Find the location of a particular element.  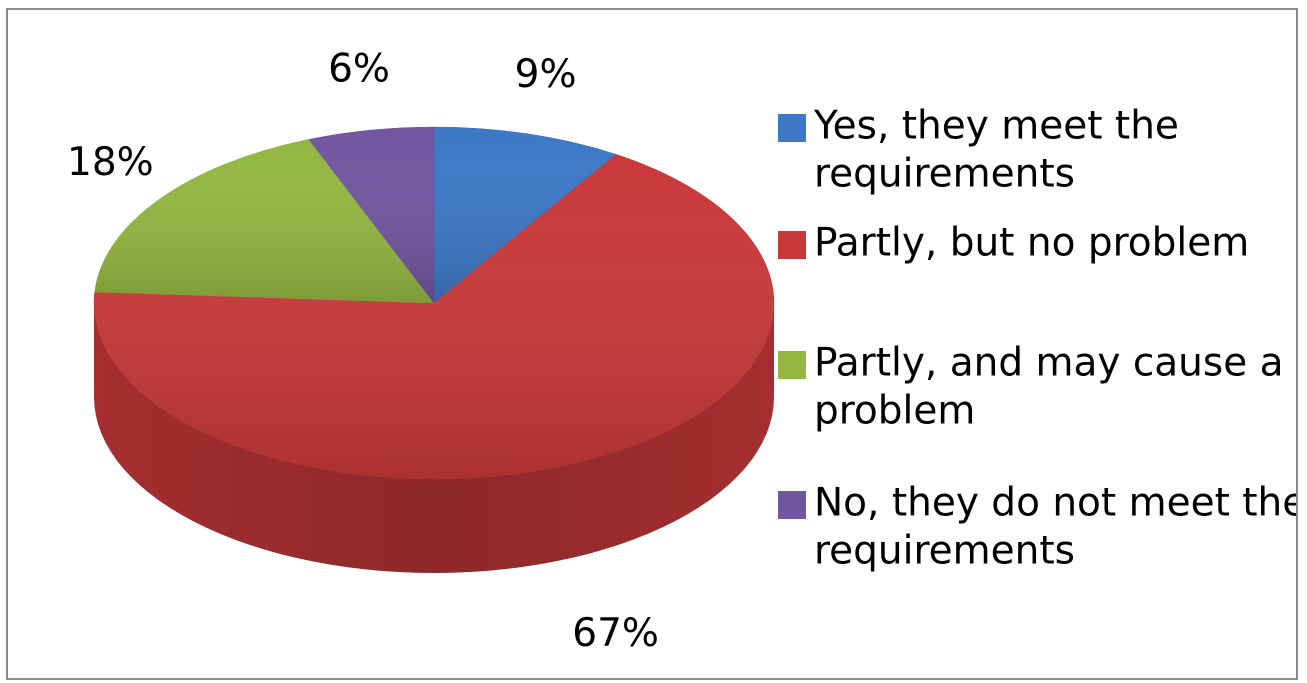

data-label-2: 18% is located at coordinates (110, 162).